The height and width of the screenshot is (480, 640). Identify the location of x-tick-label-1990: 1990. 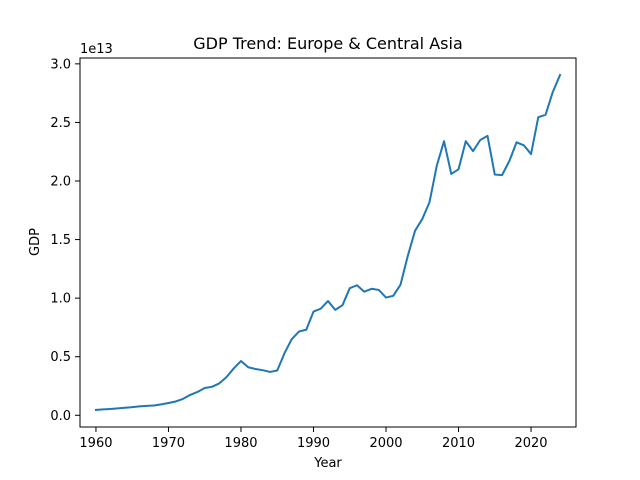
(313, 443).